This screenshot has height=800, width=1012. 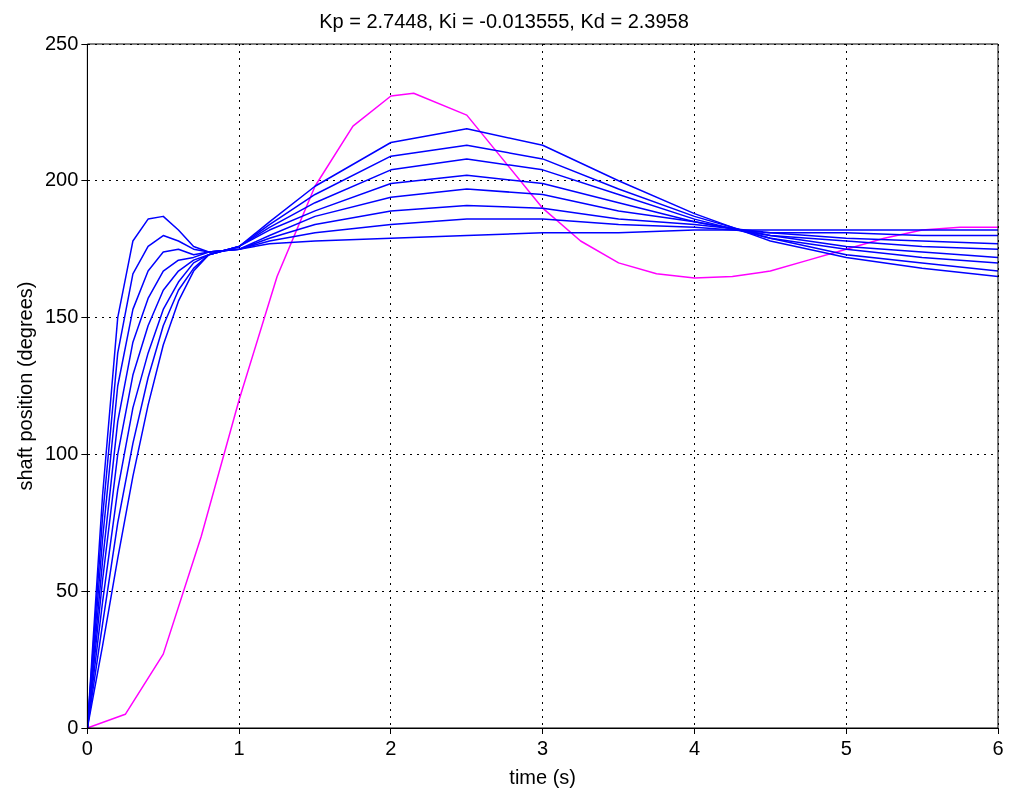 I want to click on y-tick-label: 100, so click(x=61, y=452).